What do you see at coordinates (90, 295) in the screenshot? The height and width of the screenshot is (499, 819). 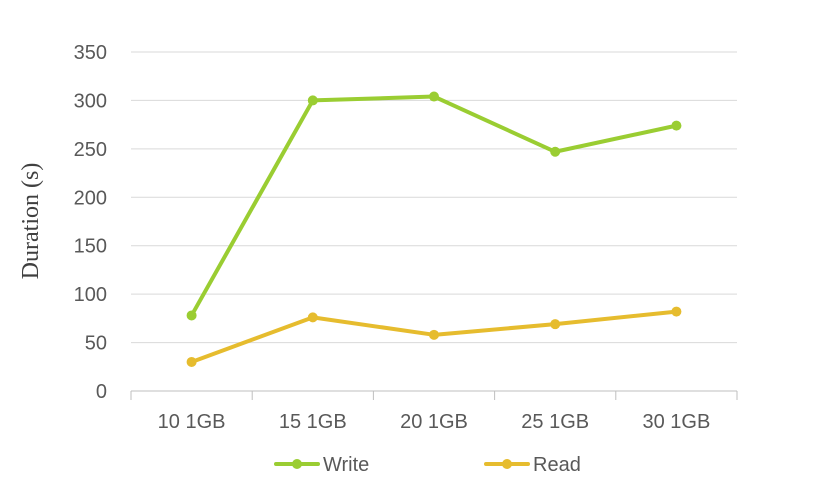 I see `y-tick-label: 100` at bounding box center [90, 295].